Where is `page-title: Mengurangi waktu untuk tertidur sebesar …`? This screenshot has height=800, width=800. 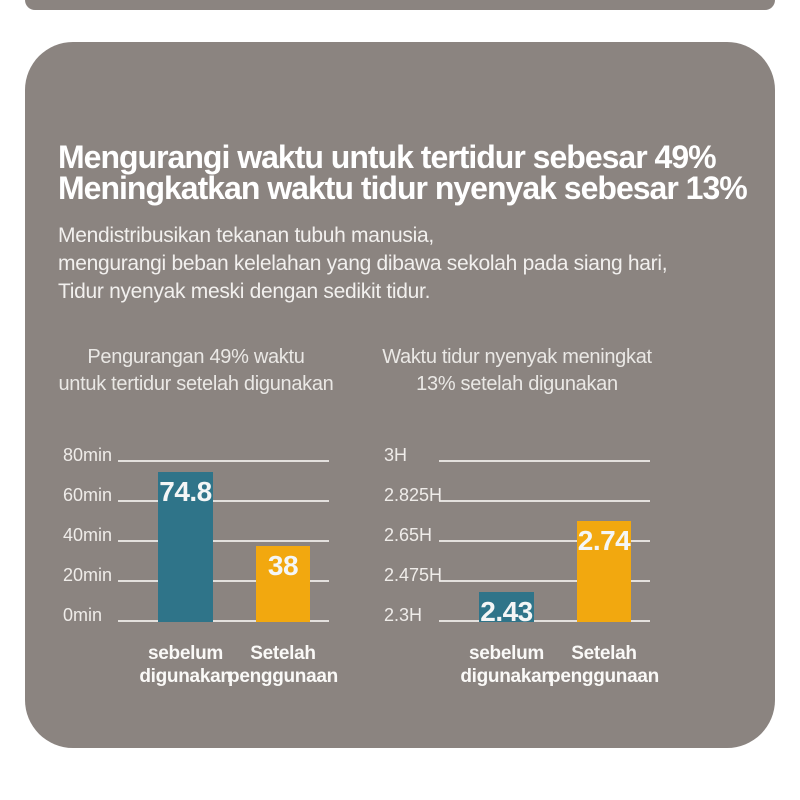 page-title: Mengurangi waktu untuk tertidur sebesar … is located at coordinates (423, 172).